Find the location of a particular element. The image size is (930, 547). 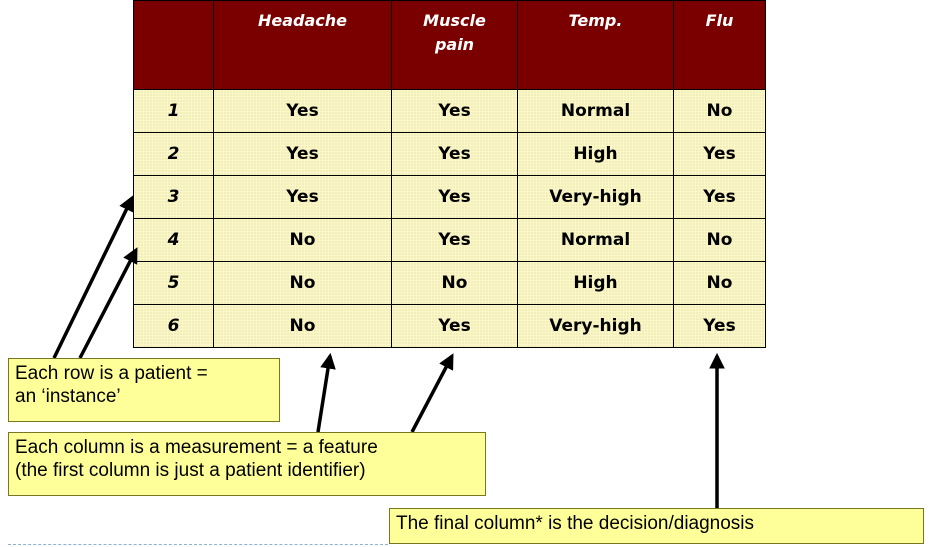

arrow-to-headache-column is located at coordinates (326, 392).